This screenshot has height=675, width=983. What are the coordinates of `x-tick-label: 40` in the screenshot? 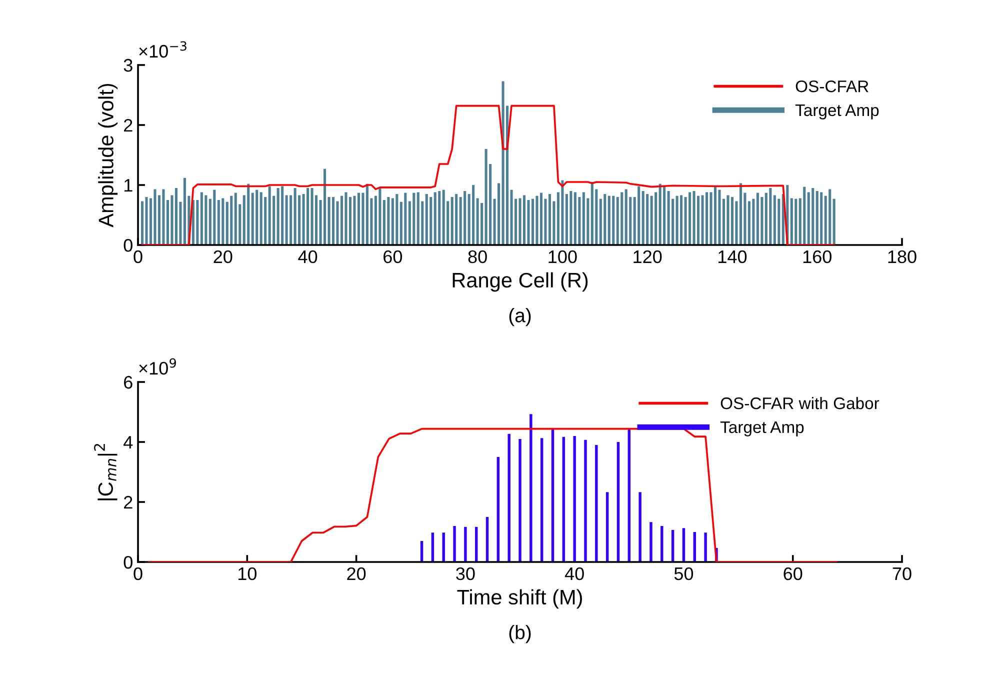 It's located at (574, 573).